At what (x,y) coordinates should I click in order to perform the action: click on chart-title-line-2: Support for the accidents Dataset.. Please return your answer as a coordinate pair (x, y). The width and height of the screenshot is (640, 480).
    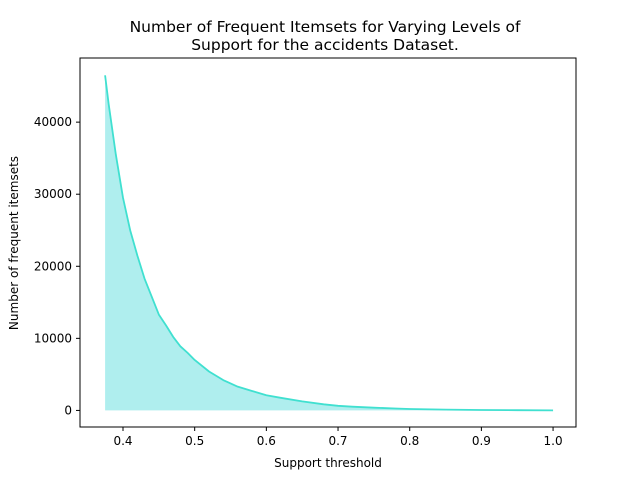
    Looking at the image, I should click on (325, 45).